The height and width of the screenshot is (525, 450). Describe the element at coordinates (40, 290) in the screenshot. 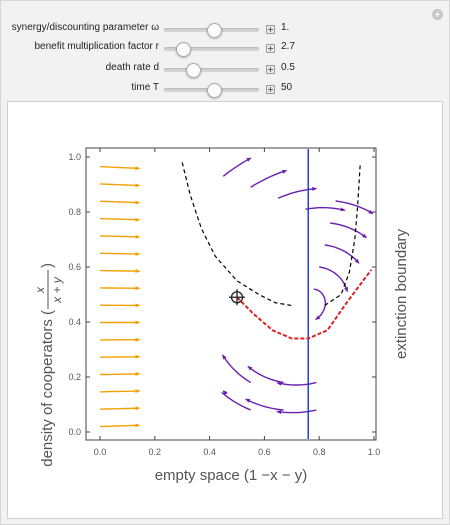

I see `y-axis-label-numerator: x` at that location.